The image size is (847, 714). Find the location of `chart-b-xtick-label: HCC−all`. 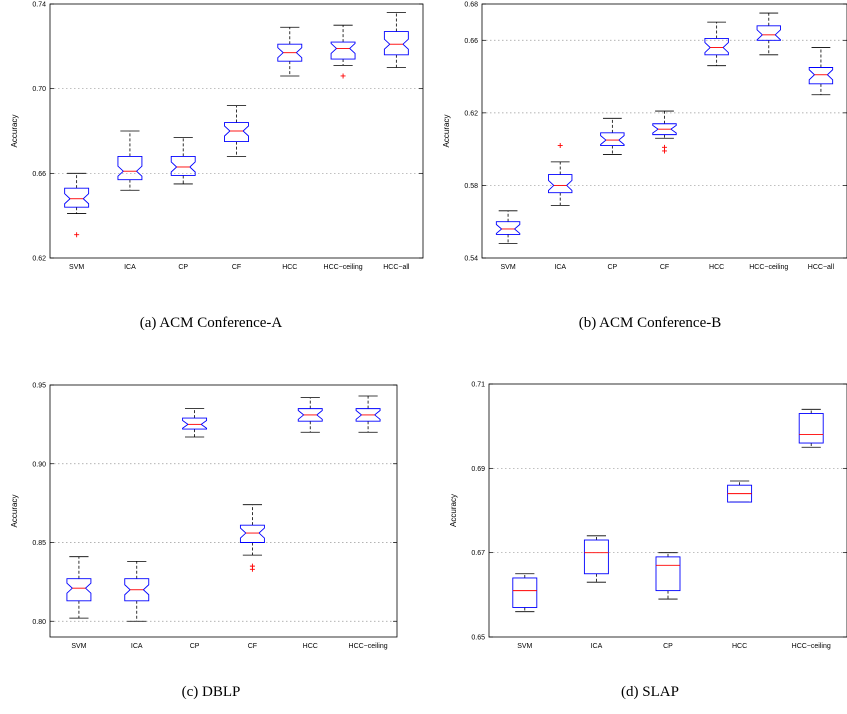

chart-b-xtick-label: HCC−all is located at coordinates (821, 267).